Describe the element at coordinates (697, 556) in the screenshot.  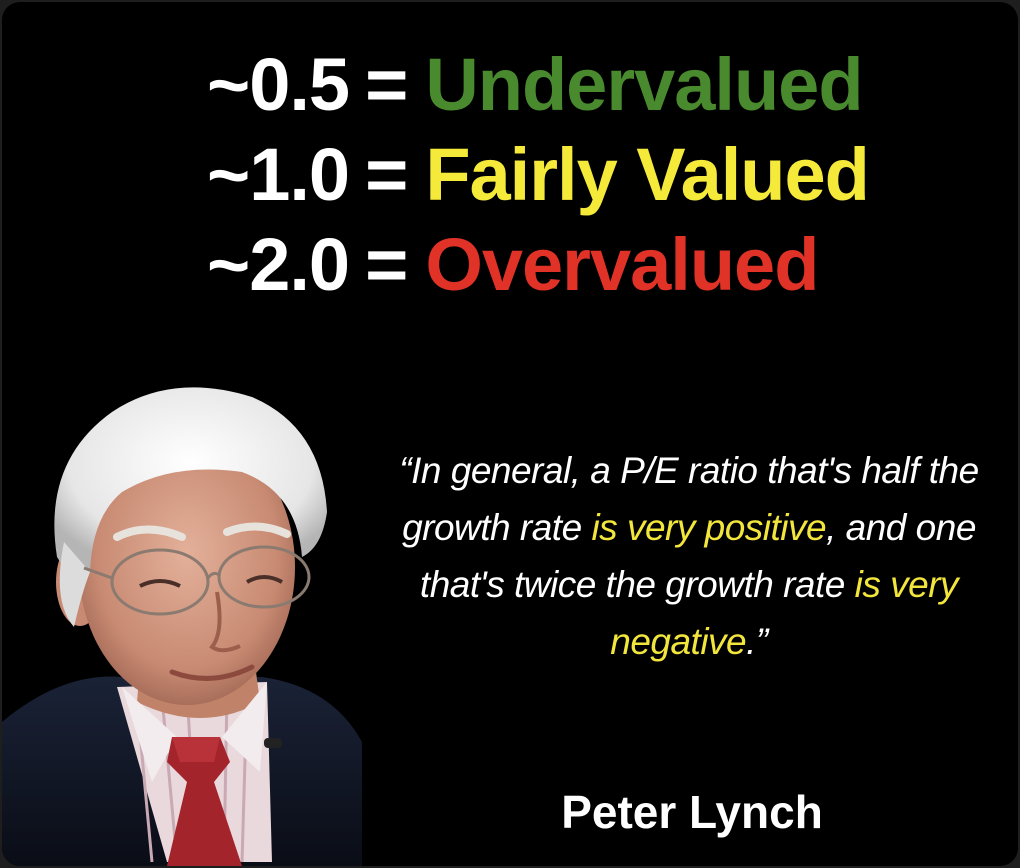
I see `quote-part: , and one that's twice the growth rate` at that location.